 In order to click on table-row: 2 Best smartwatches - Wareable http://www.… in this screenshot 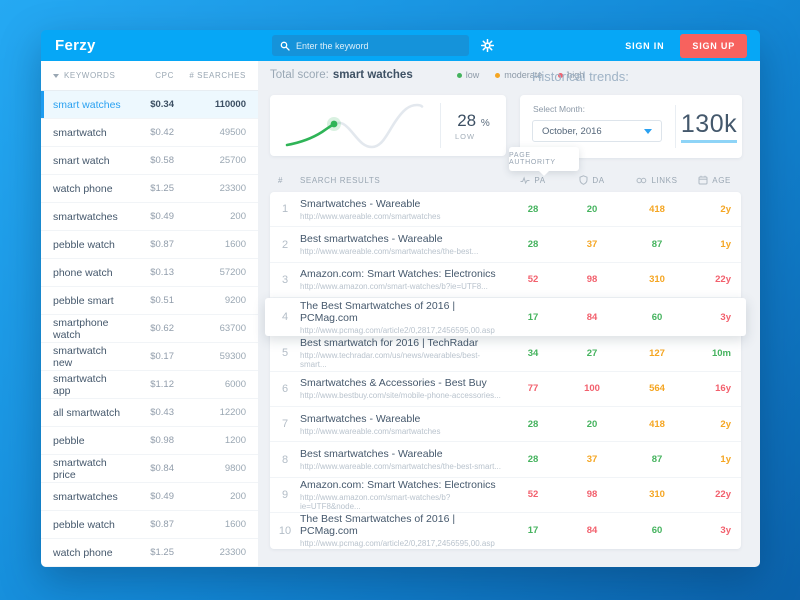, I will do `click(505, 245)`.